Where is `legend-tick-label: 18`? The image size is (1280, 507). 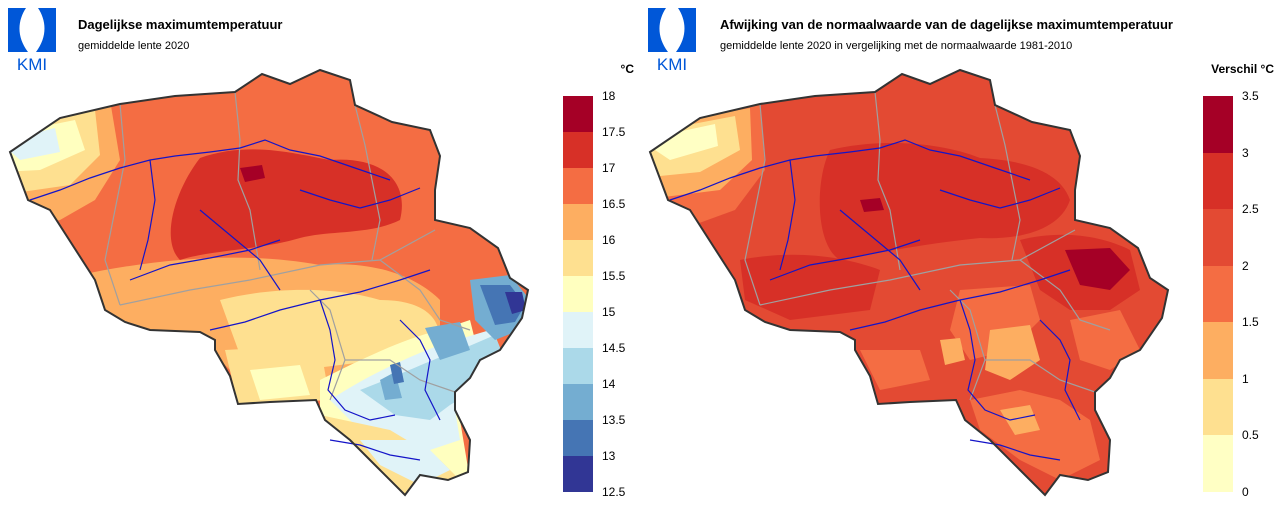 legend-tick-label: 18 is located at coordinates (609, 96).